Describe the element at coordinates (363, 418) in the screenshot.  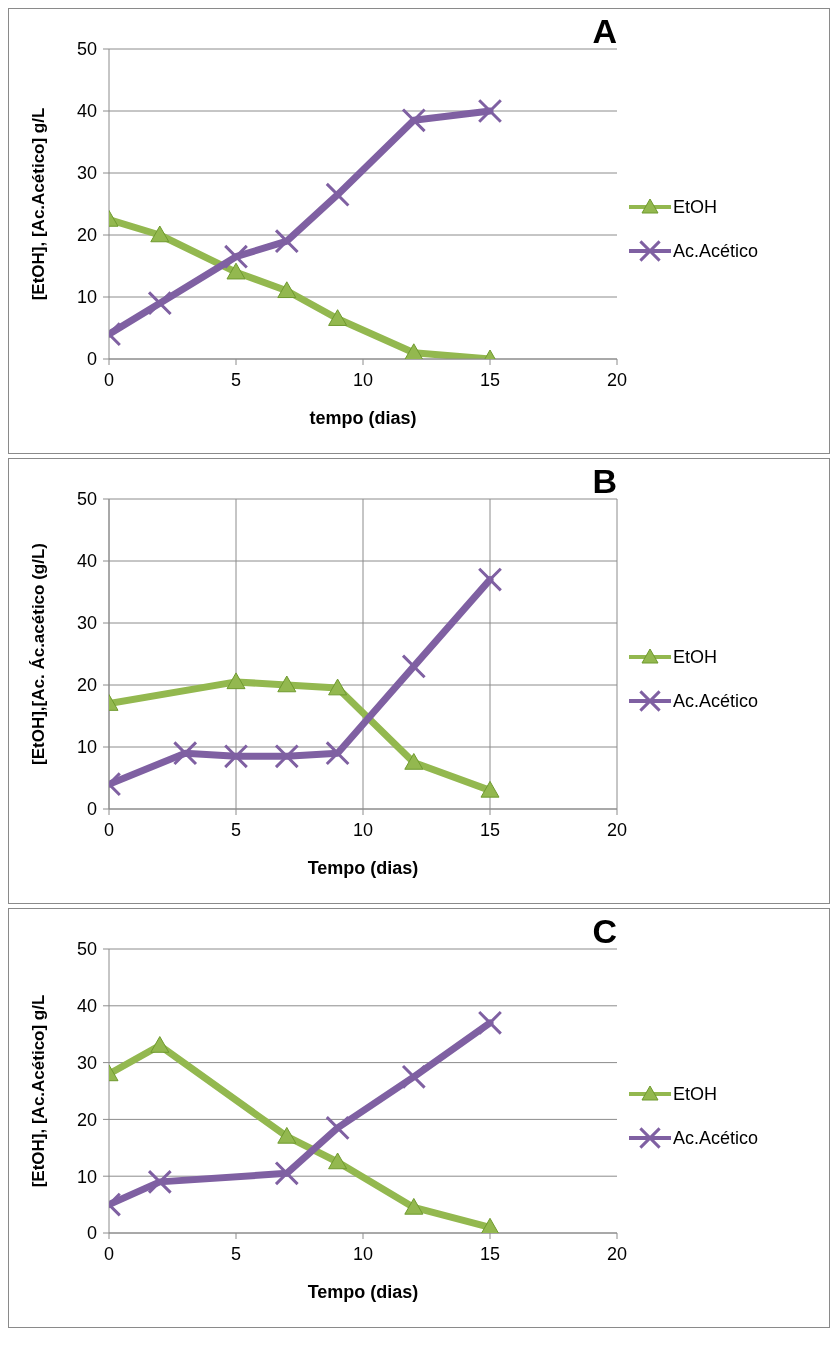
I see `x-axis-title: tempo (dias)` at that location.